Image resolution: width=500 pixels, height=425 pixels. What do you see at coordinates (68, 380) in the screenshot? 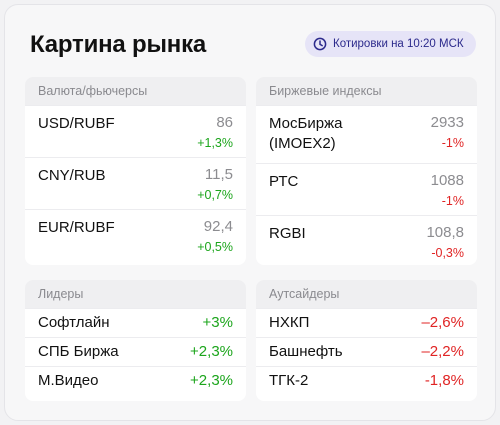
I see `stock-name: М.Видео` at bounding box center [68, 380].